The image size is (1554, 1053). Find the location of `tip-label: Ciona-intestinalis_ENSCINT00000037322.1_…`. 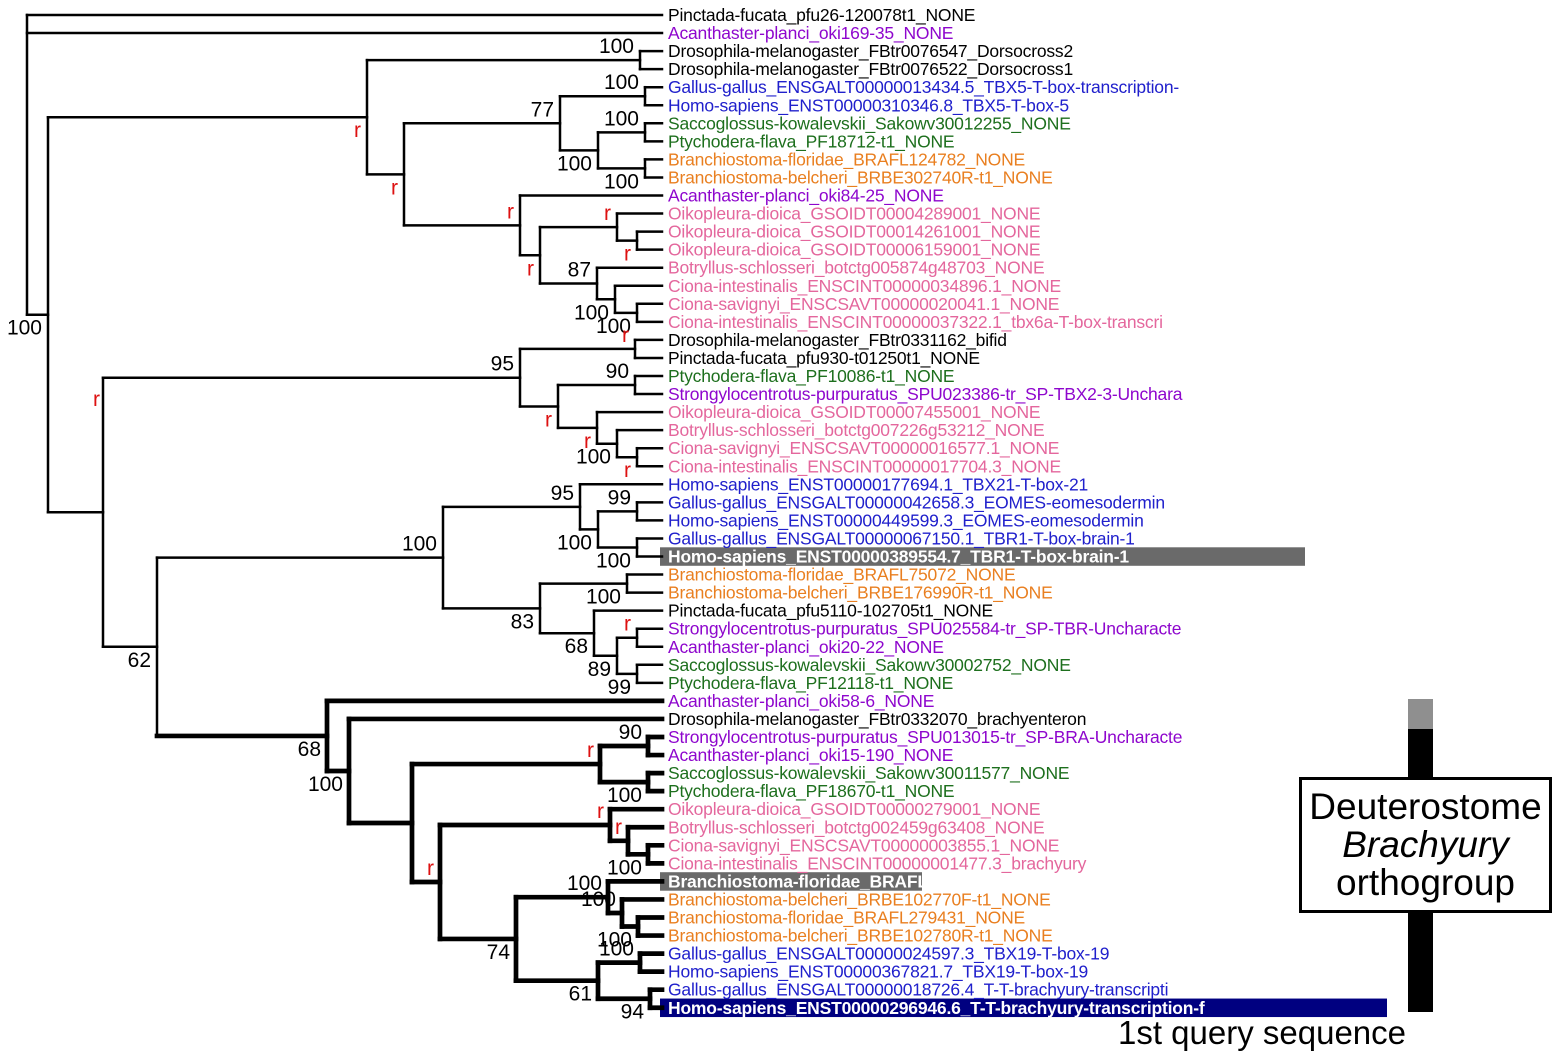

tip-label: Ciona-intestinalis_ENSCINT00000037322.1_… is located at coordinates (915, 322).